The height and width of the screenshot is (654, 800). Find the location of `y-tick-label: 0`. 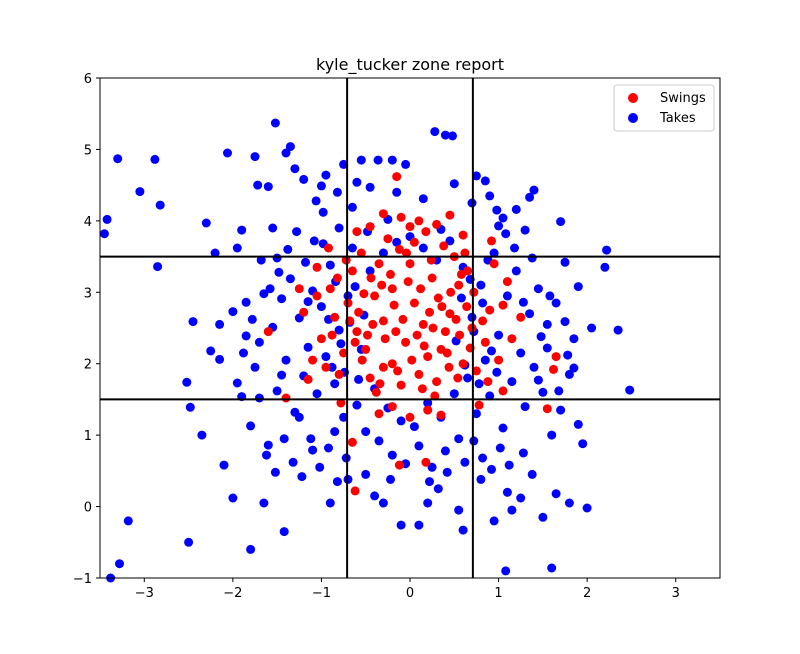

y-tick-label: 0 is located at coordinates (88, 508).